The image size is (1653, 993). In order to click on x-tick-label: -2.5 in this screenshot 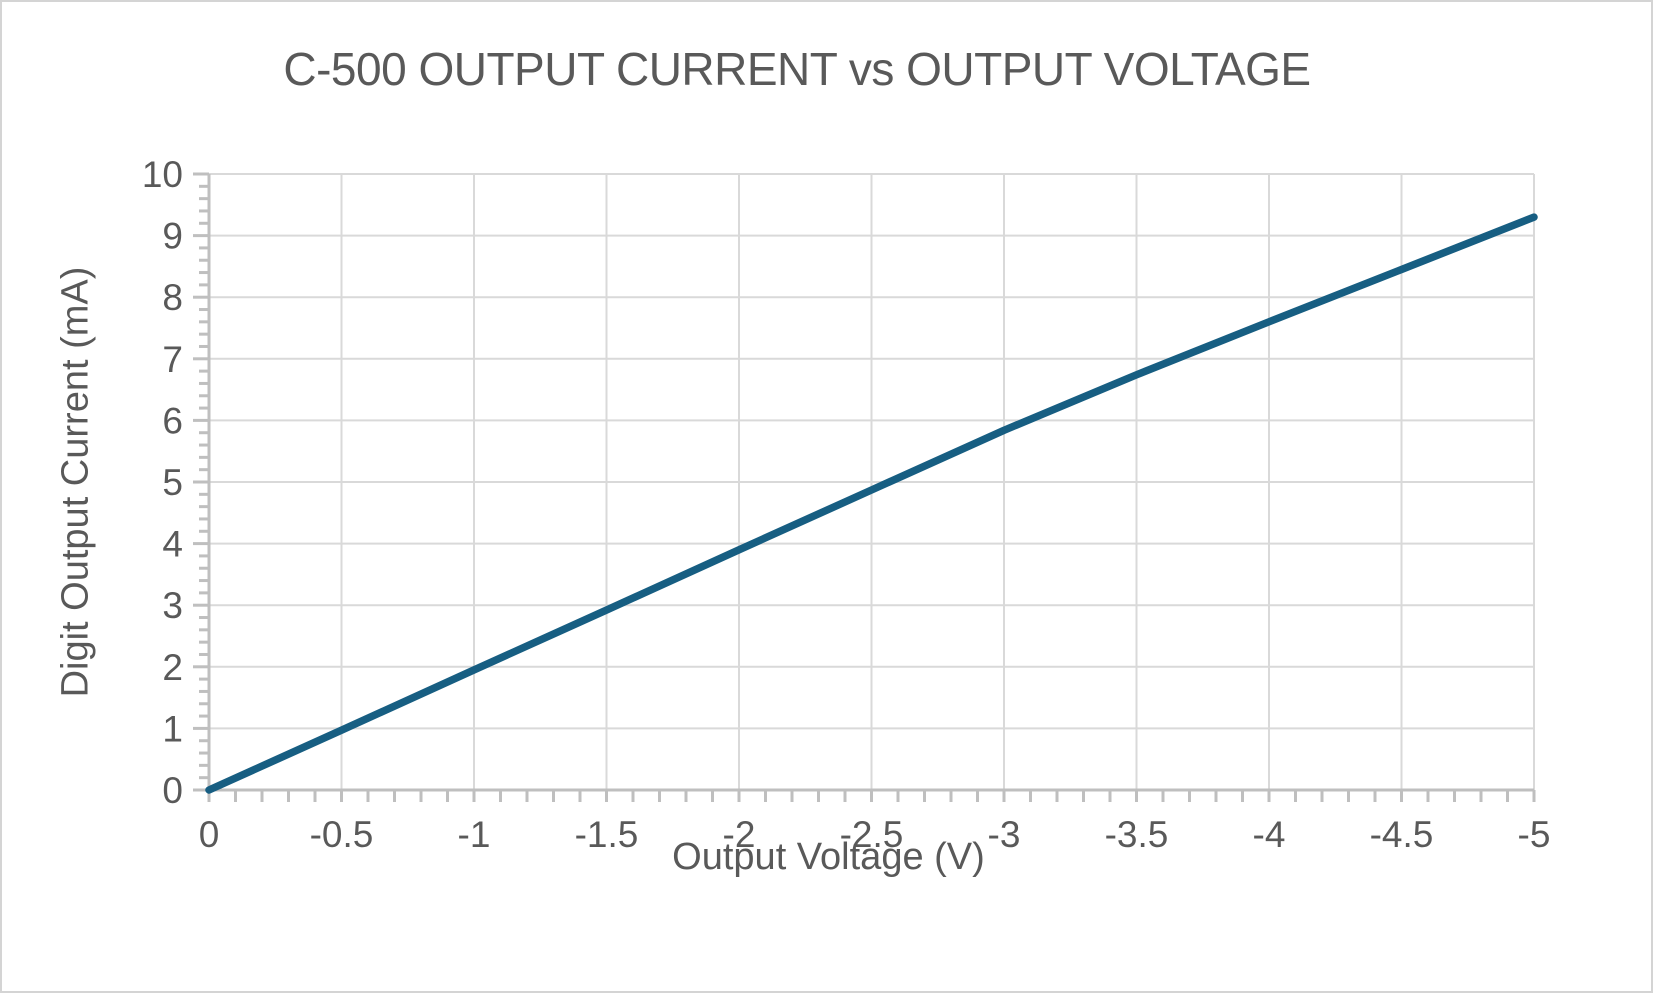, I will do `click(872, 834)`.